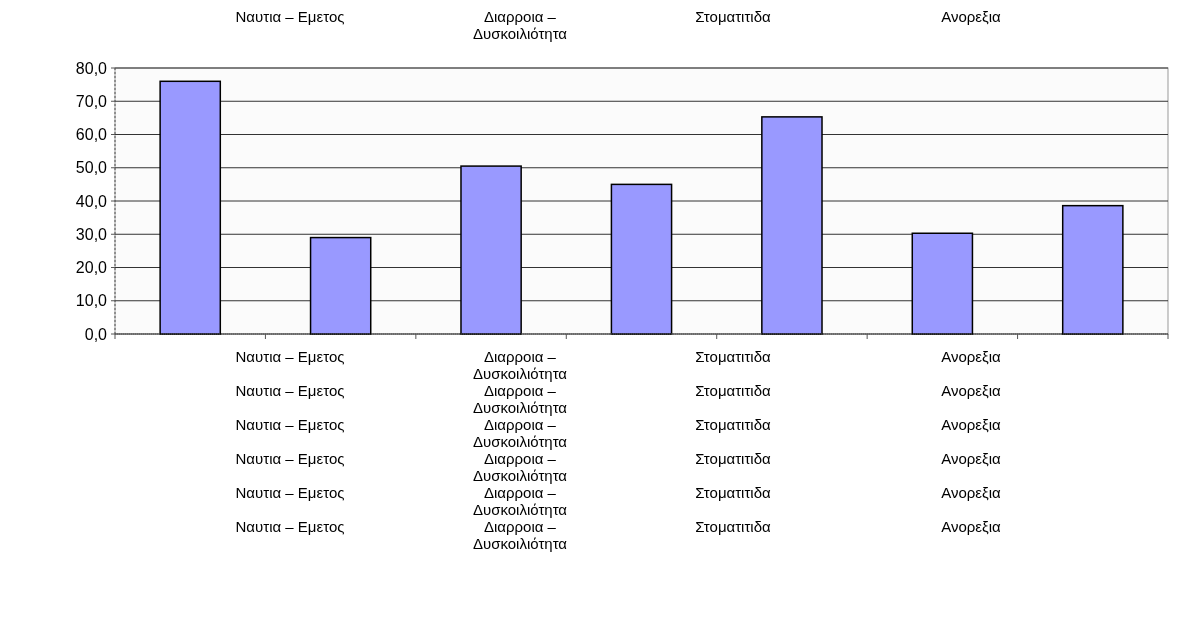 Image resolution: width=1190 pixels, height=638 pixels. What do you see at coordinates (91, 201) in the screenshot?
I see `y-tick-label: 40,0` at bounding box center [91, 201].